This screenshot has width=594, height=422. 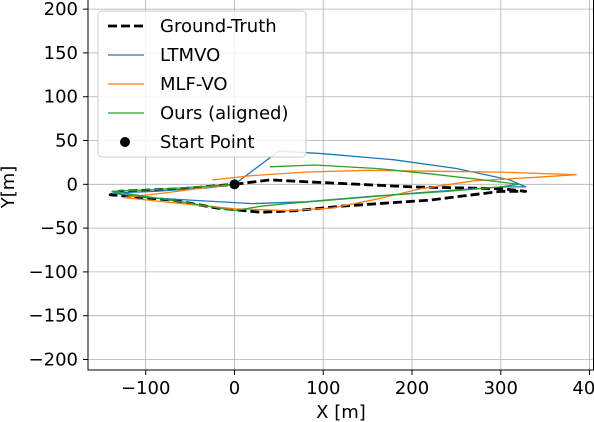 I want to click on y-tick-label: 150, so click(x=61, y=53).